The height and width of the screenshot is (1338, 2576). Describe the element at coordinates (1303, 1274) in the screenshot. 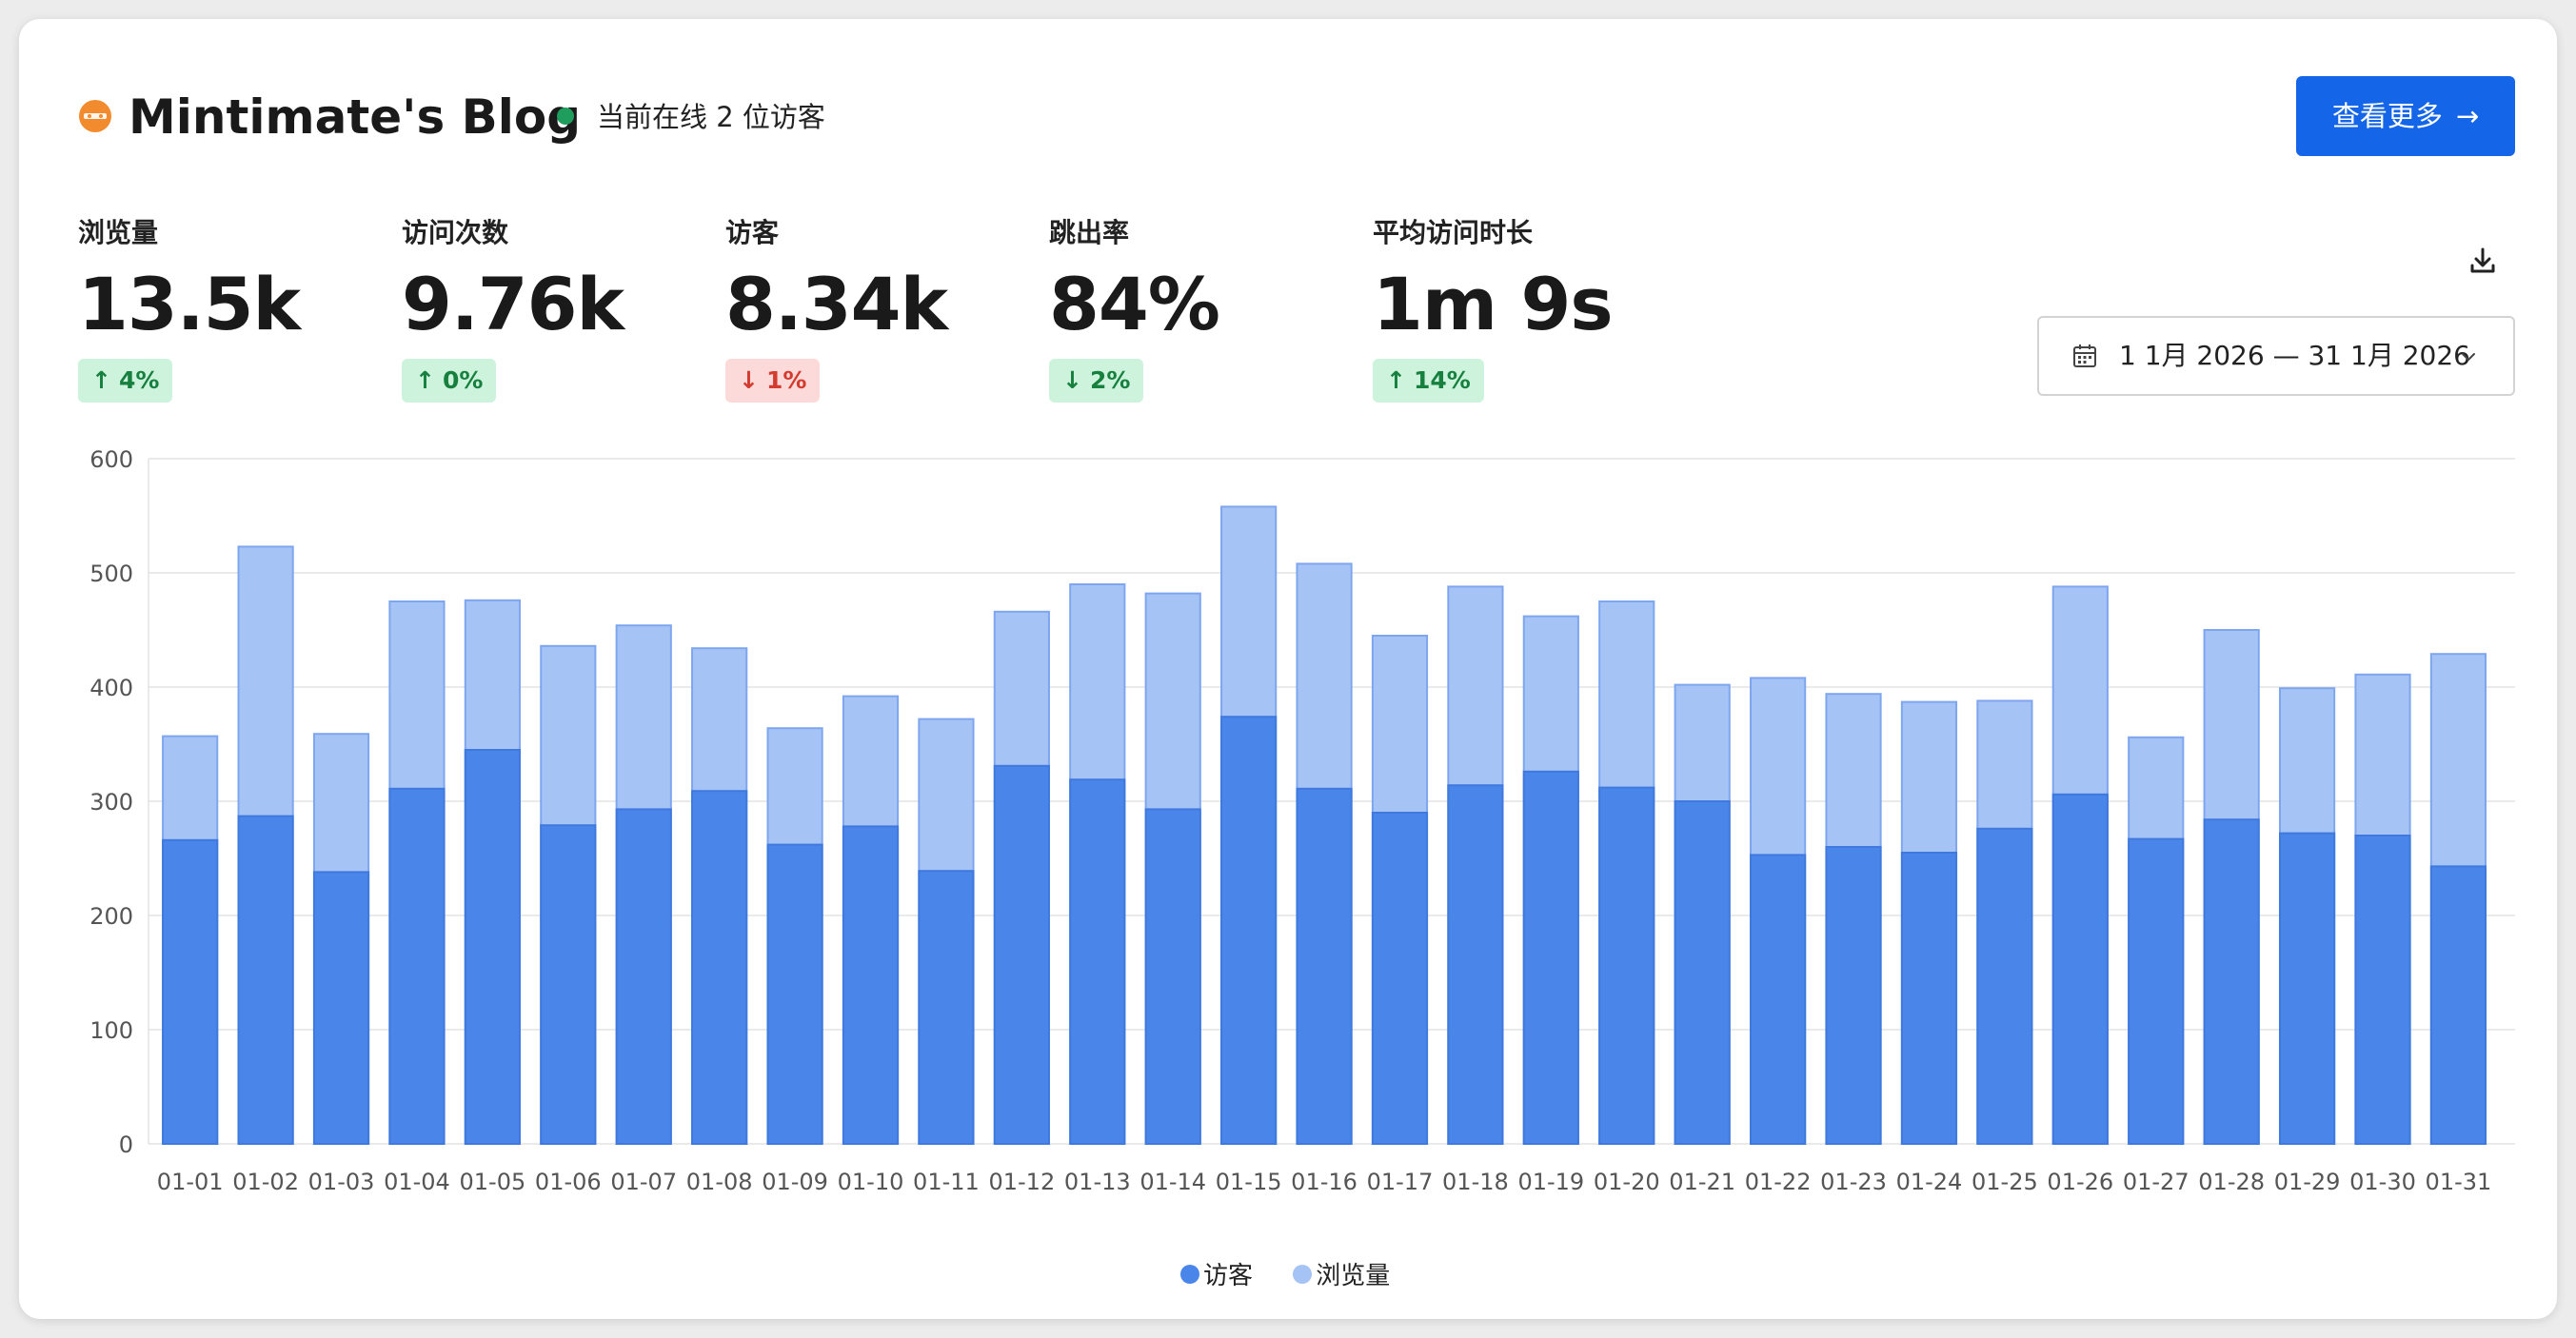

I see `legend-swatch-pageviews` at that location.